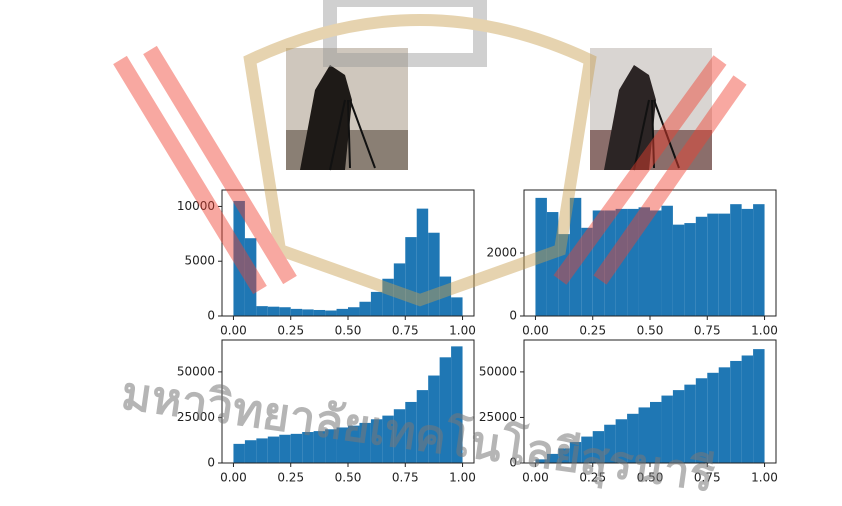  What do you see at coordinates (501, 253) in the screenshot?
I see `y-tick-label: 2000` at bounding box center [501, 253].